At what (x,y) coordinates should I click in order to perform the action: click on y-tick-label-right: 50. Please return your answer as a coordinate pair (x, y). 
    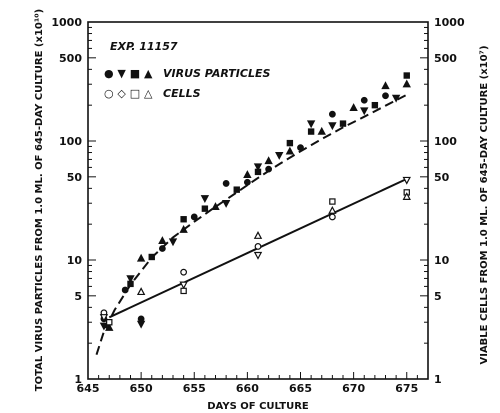
    Looking at the image, I should click on (442, 177).